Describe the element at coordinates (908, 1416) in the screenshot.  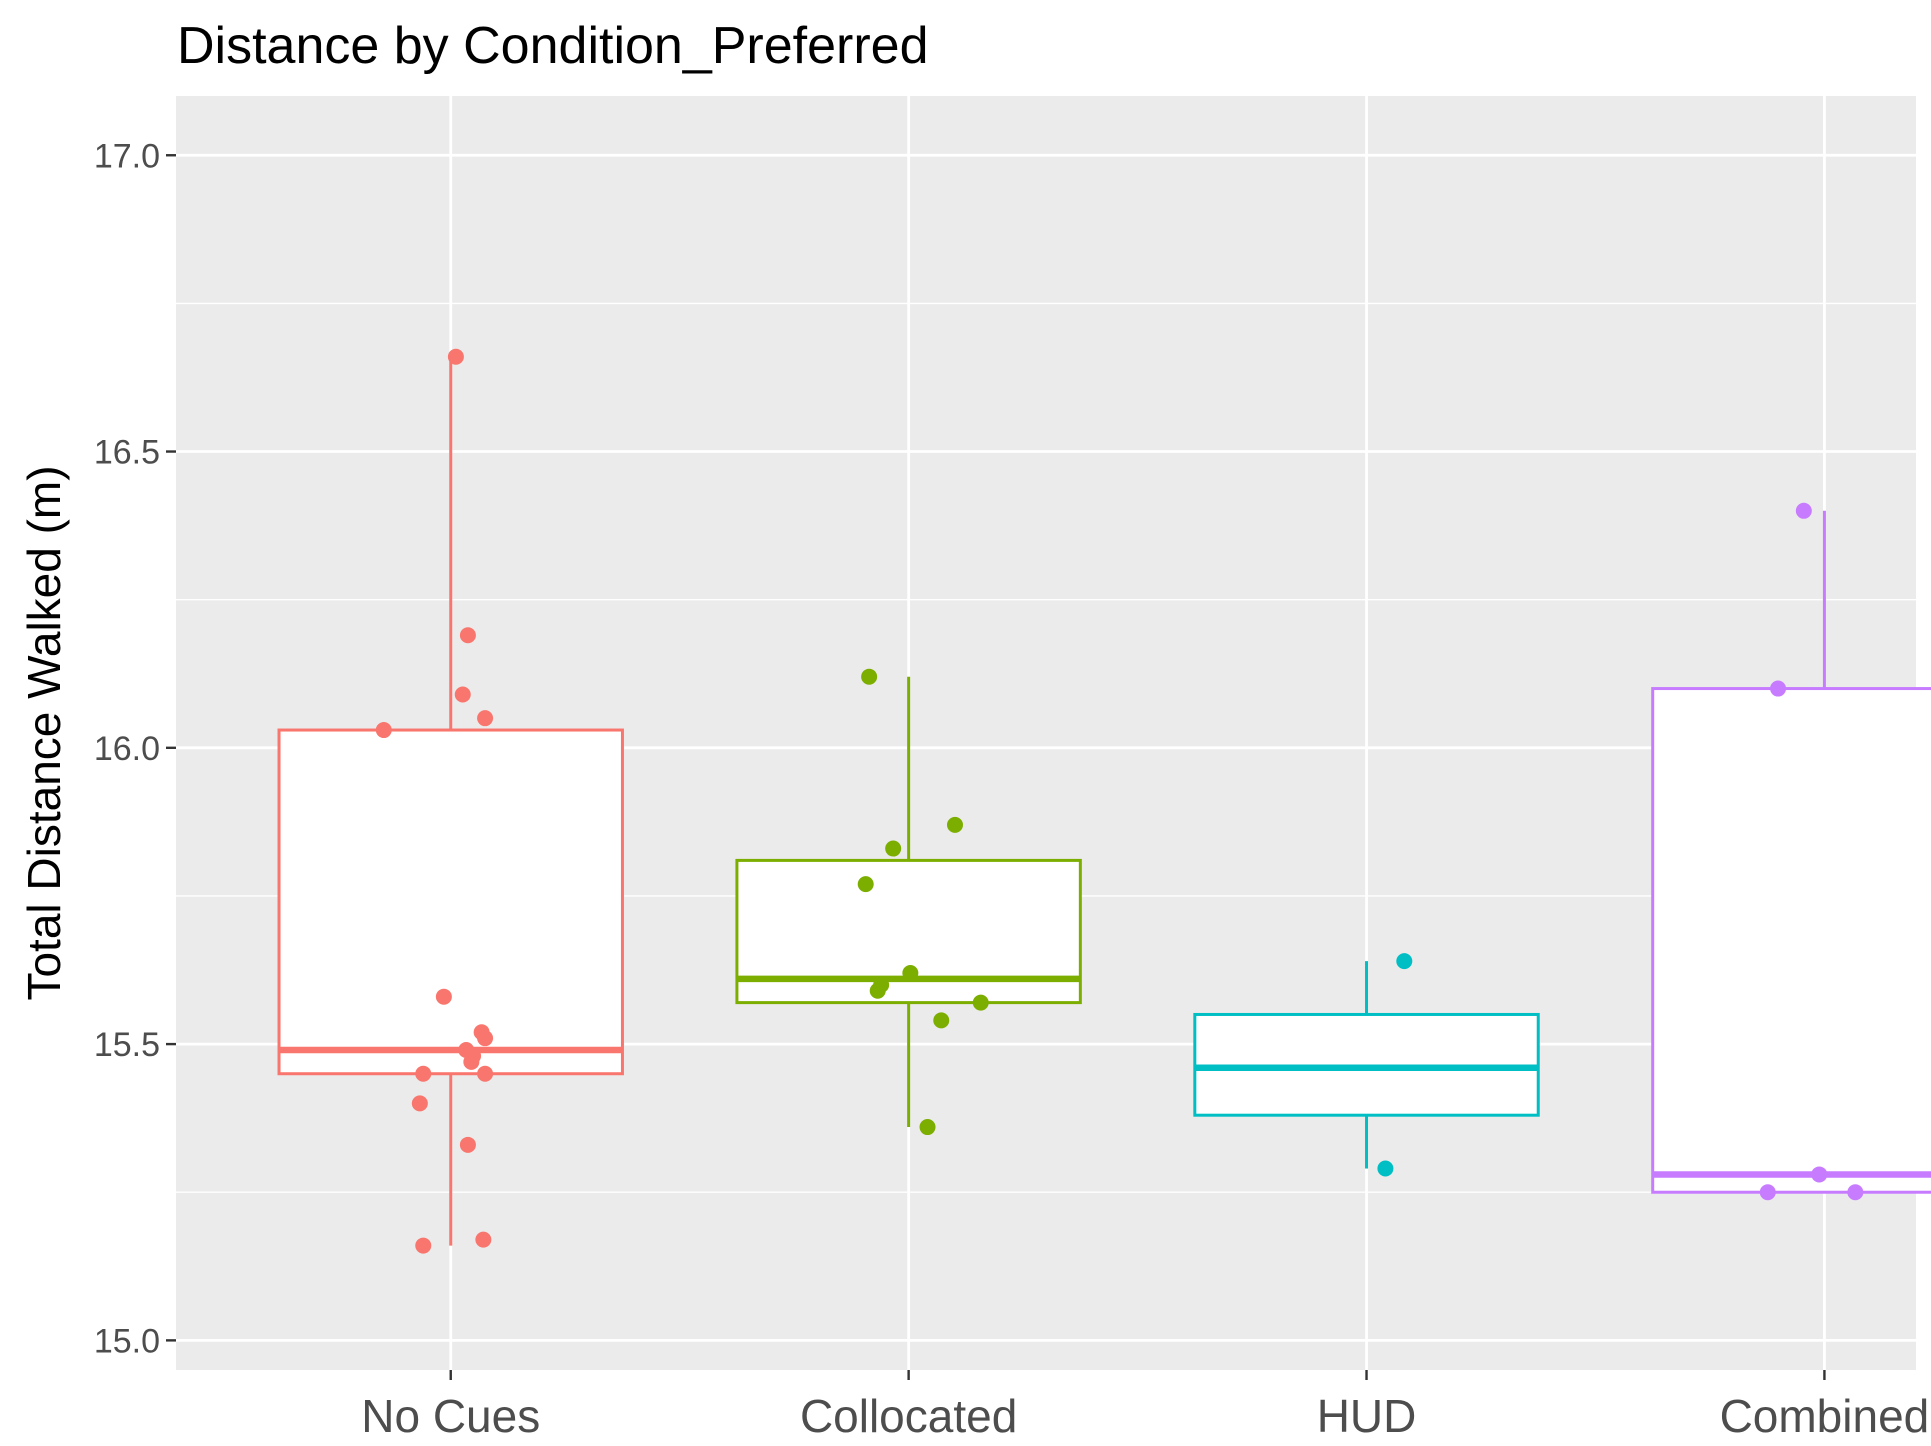
I see `x-tick-label: Collocated` at that location.